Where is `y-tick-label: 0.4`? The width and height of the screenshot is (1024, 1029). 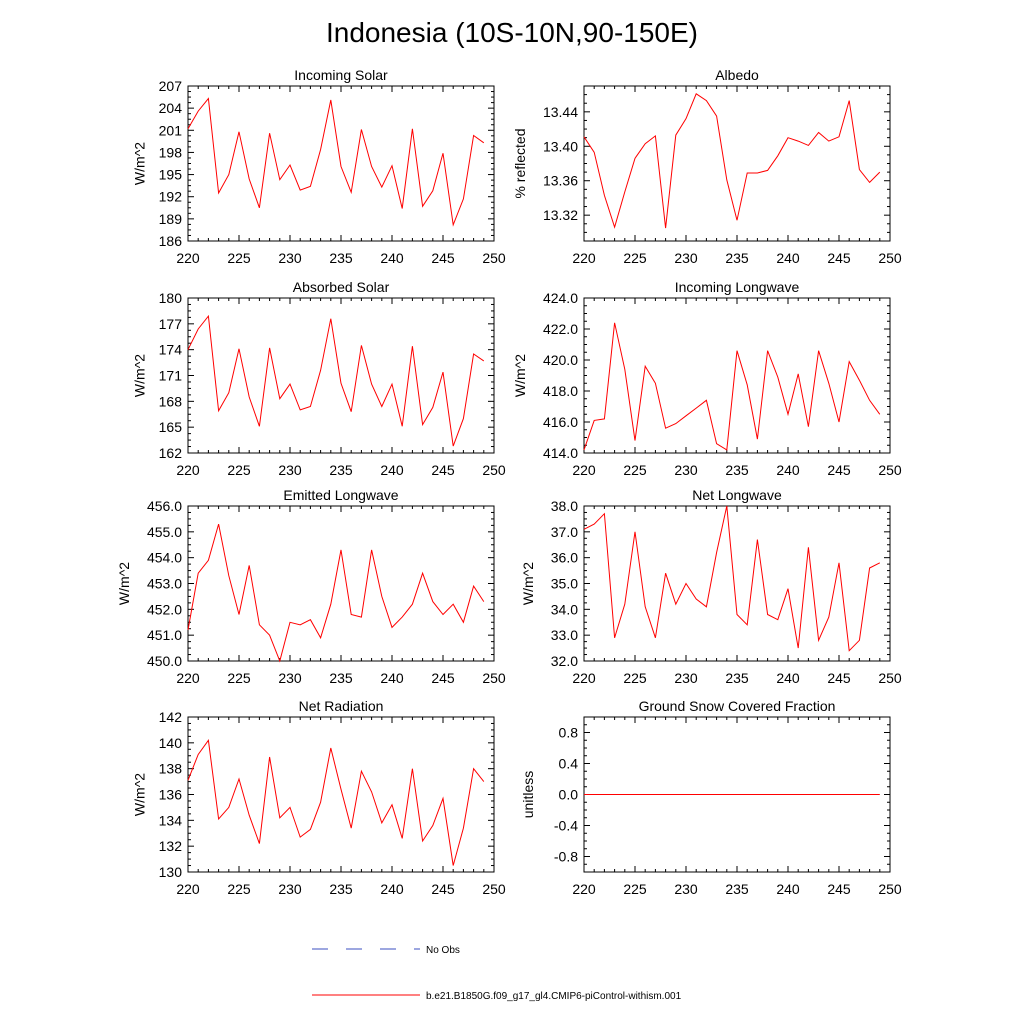
y-tick-label: 0.4 is located at coordinates (569, 764).